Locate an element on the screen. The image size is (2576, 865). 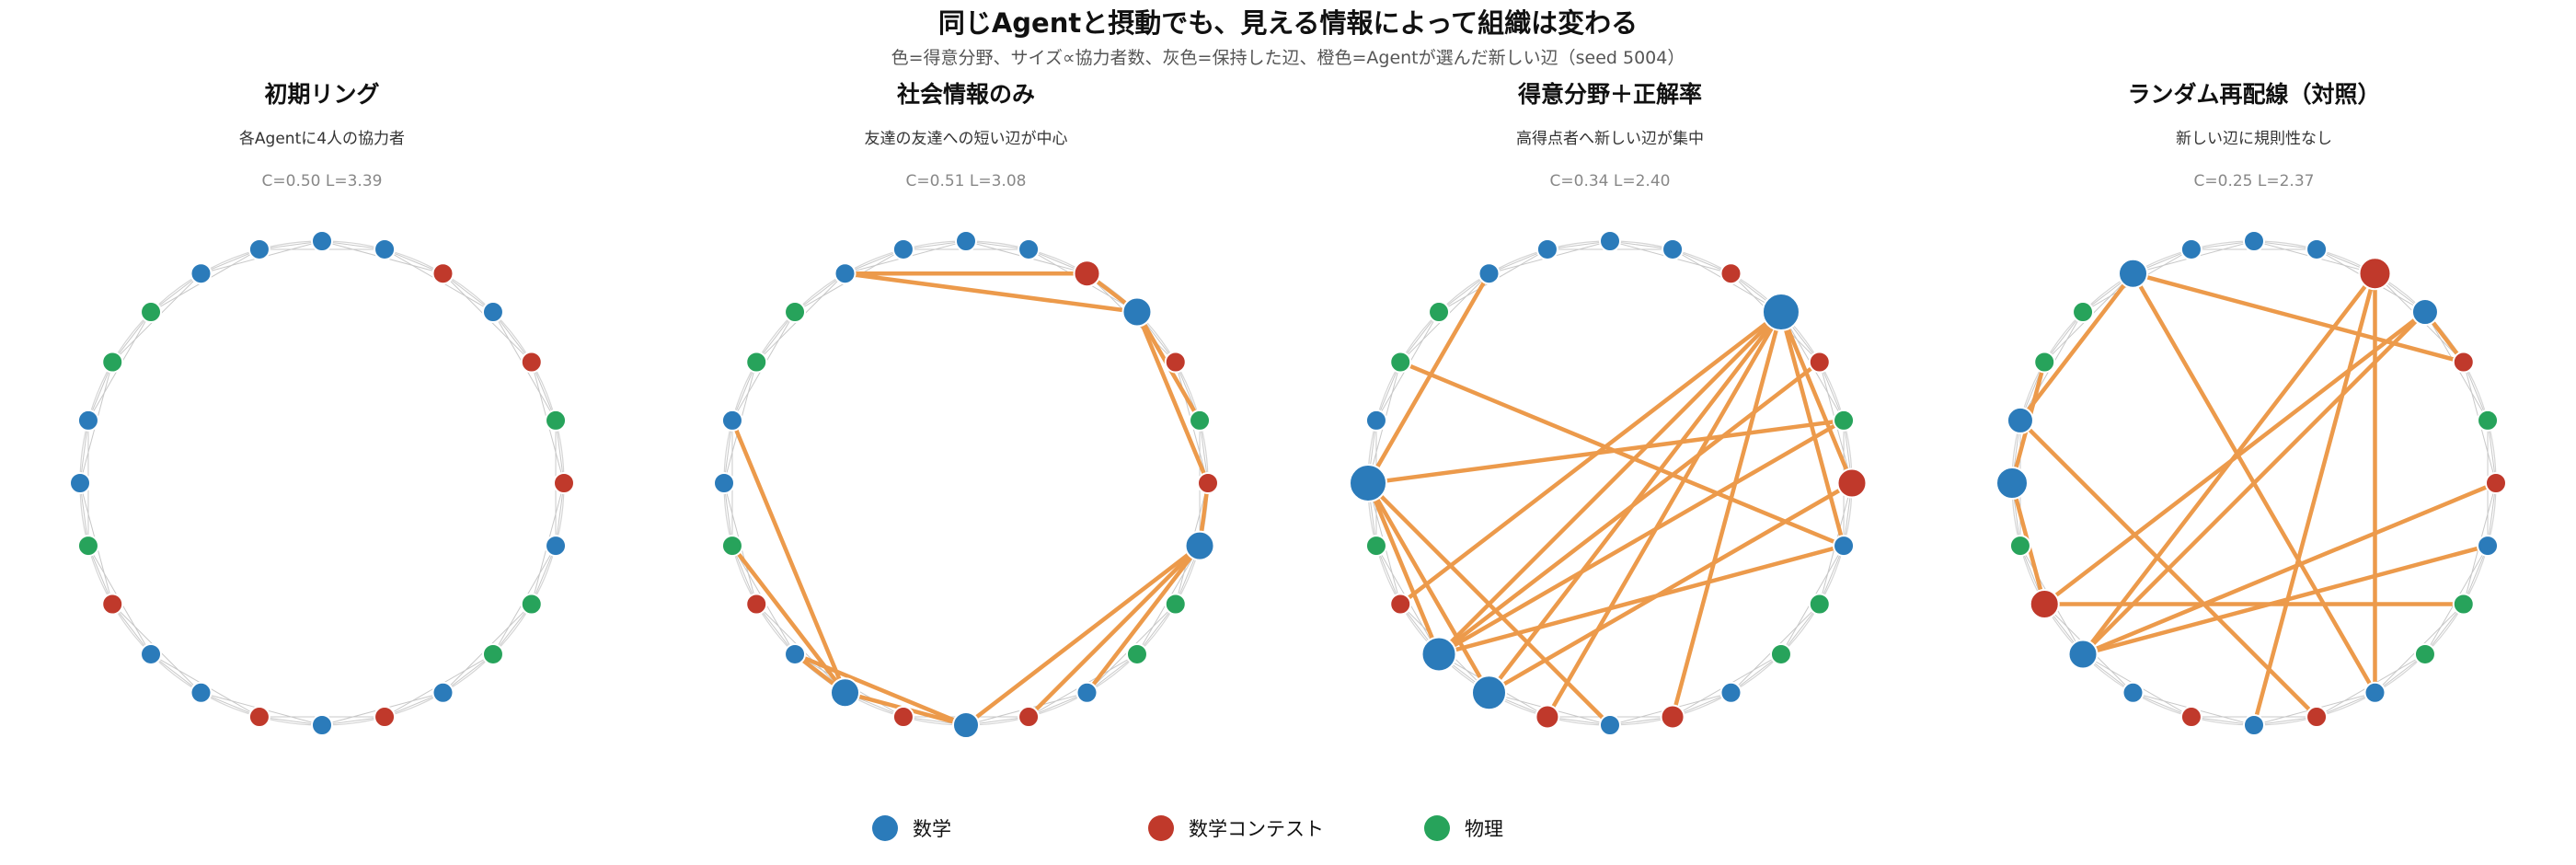
legend-dot is located at coordinates (1161, 828).